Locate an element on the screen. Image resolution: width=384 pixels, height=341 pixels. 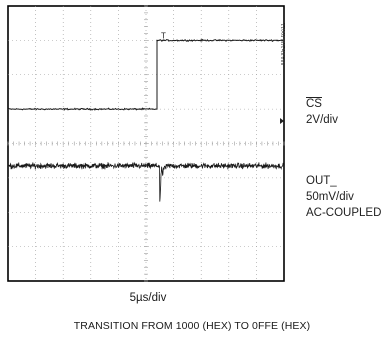
cs-channel-name: CS is located at coordinates (314, 104).